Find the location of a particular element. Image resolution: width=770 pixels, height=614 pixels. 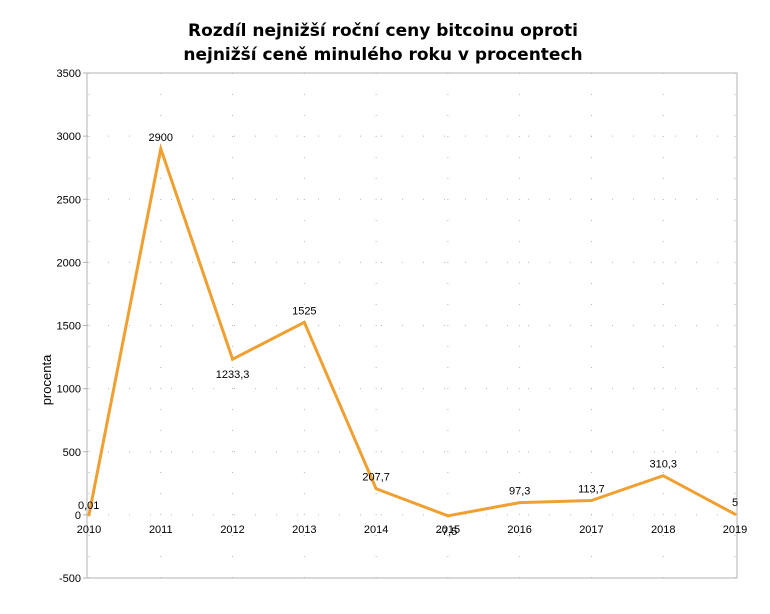

data-label: 0,01 is located at coordinates (88, 506).